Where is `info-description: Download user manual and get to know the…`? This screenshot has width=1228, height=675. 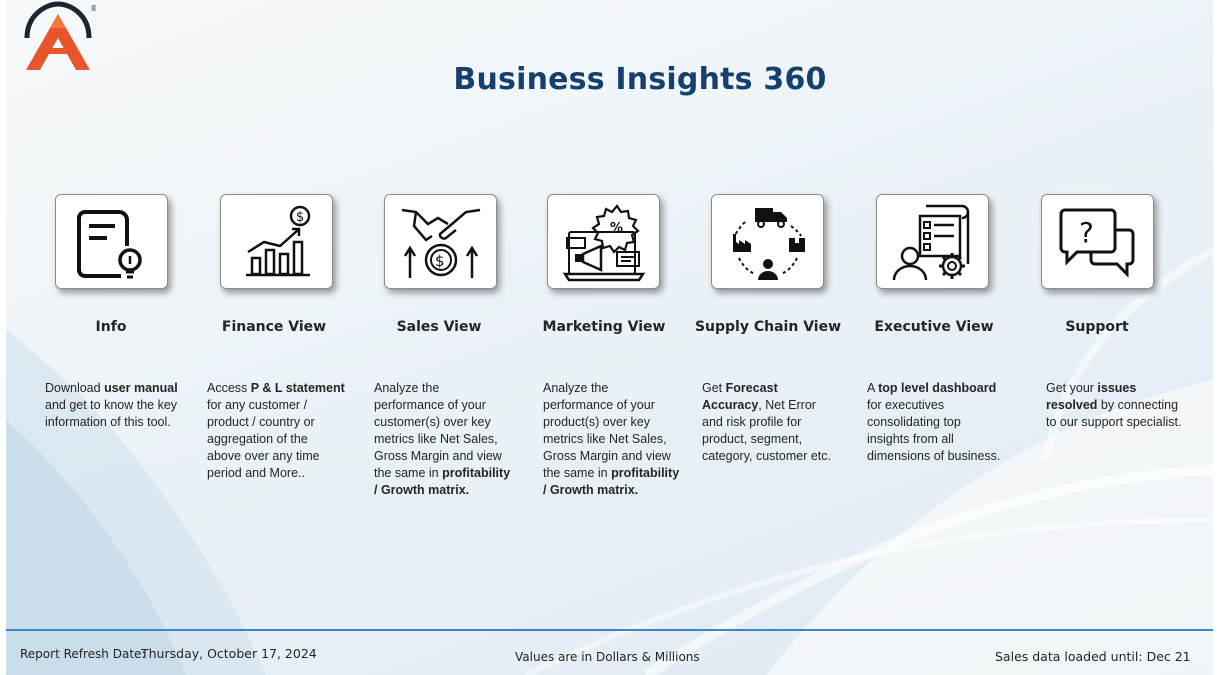
info-description: Download user manual and get to know the… is located at coordinates (114, 405).